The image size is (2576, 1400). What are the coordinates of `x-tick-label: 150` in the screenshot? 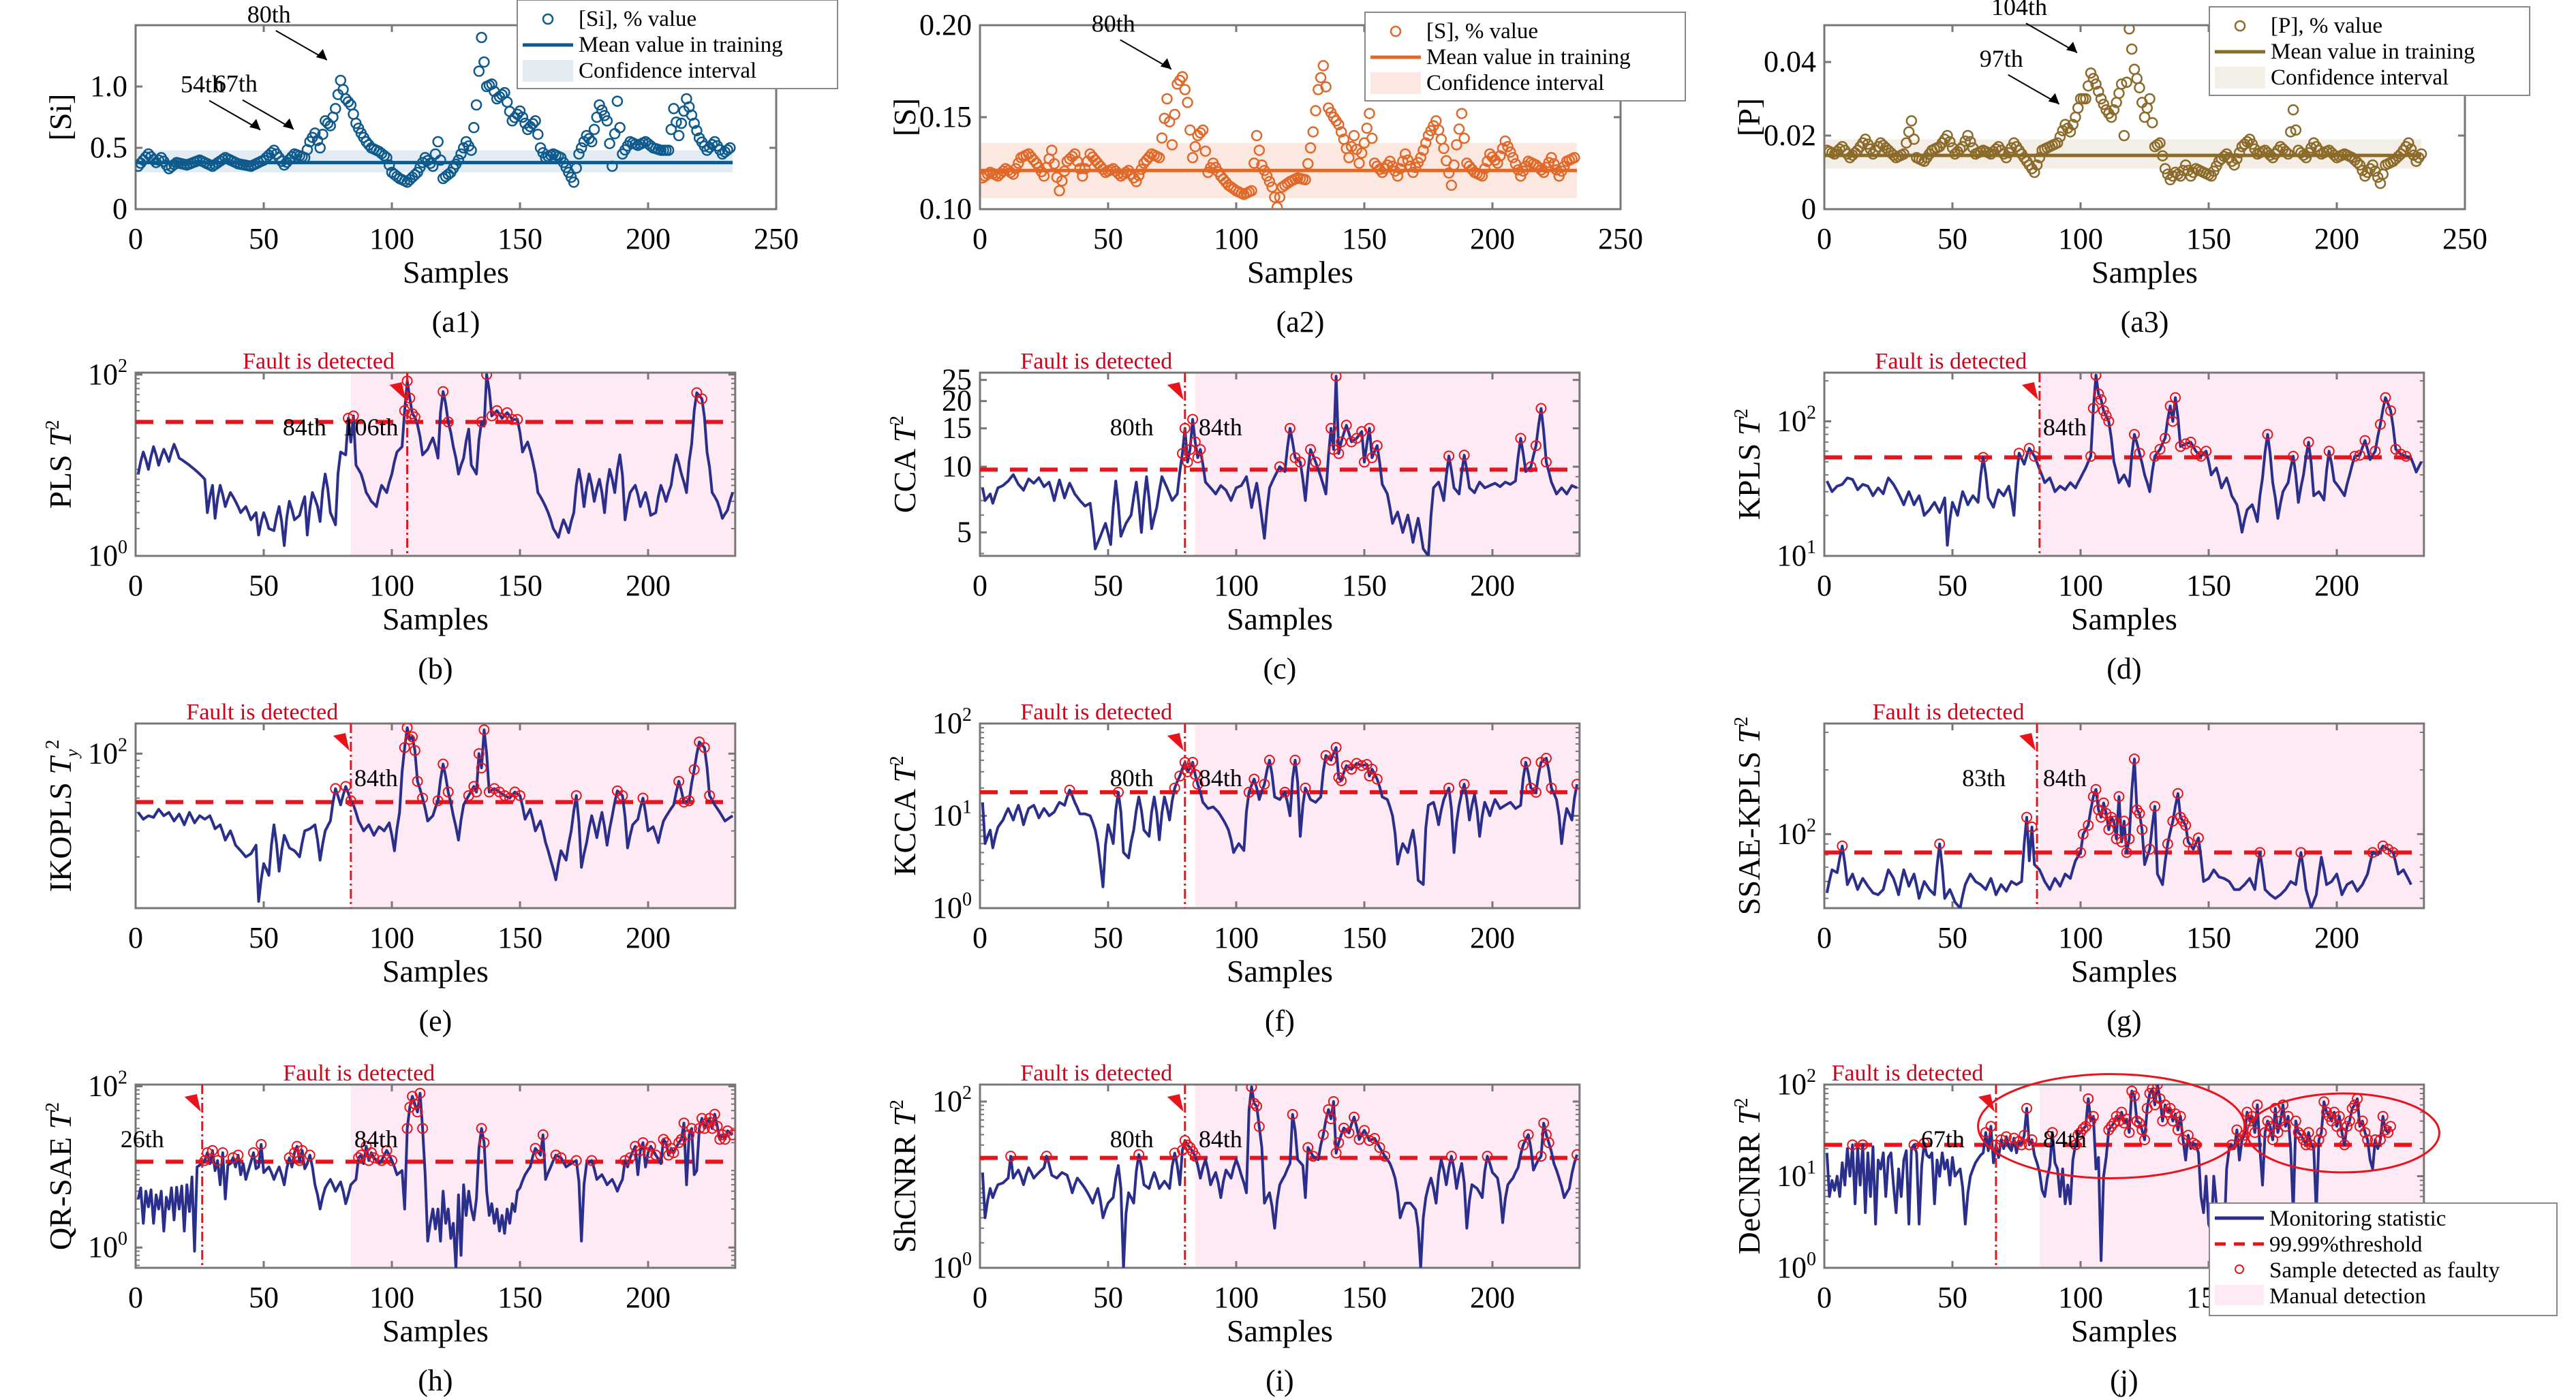 It's located at (2208, 238).